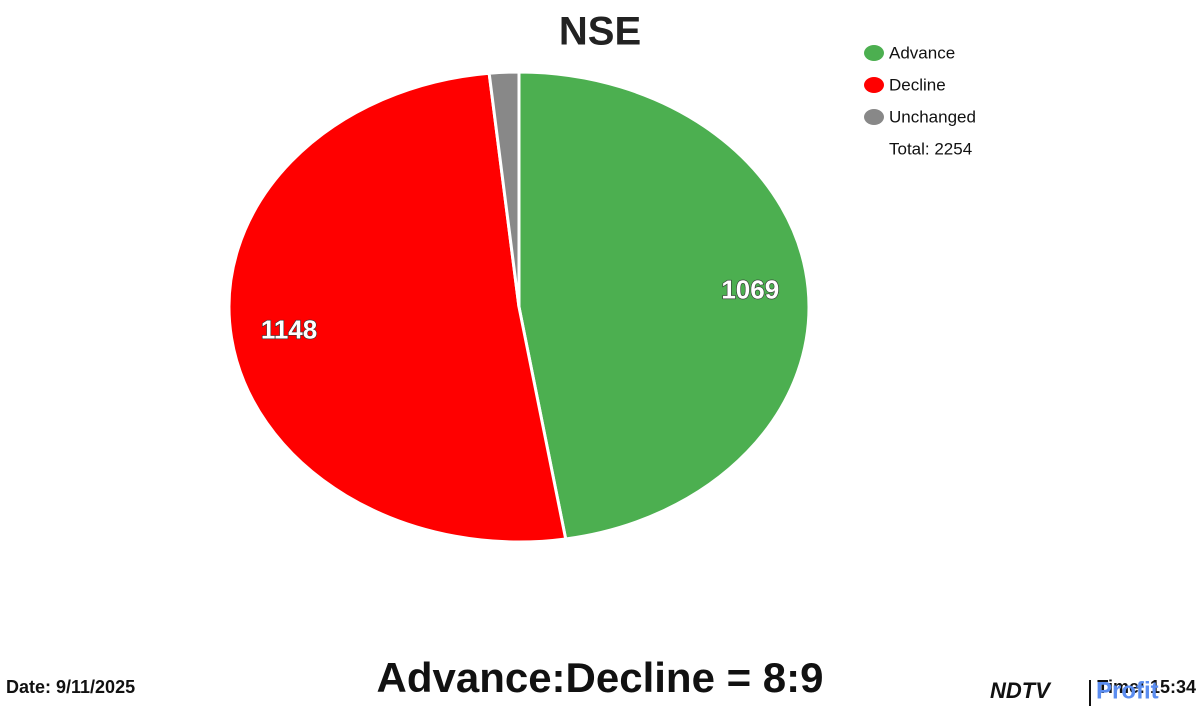 Image resolution: width=1200 pixels, height=720 pixels. What do you see at coordinates (504, 189) in the screenshot?
I see `pie-slice` at bounding box center [504, 189].